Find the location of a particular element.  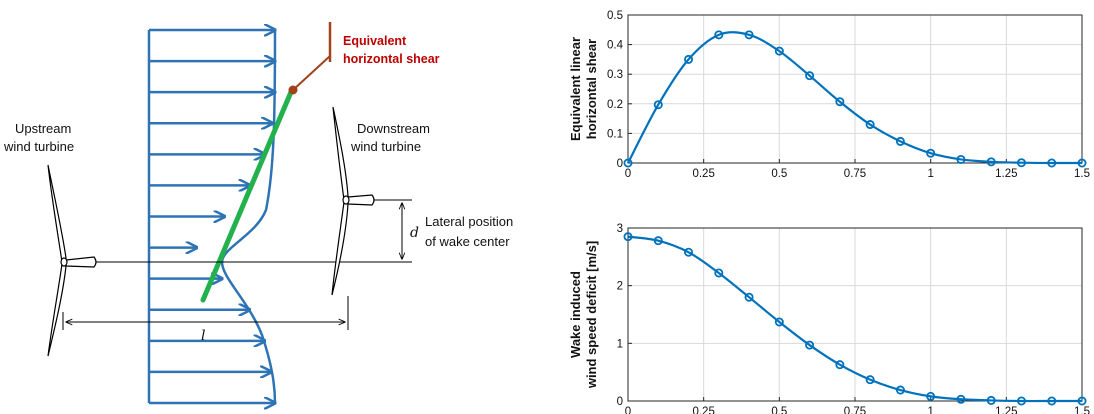

y-tick-label: 2 is located at coordinates (620, 287).